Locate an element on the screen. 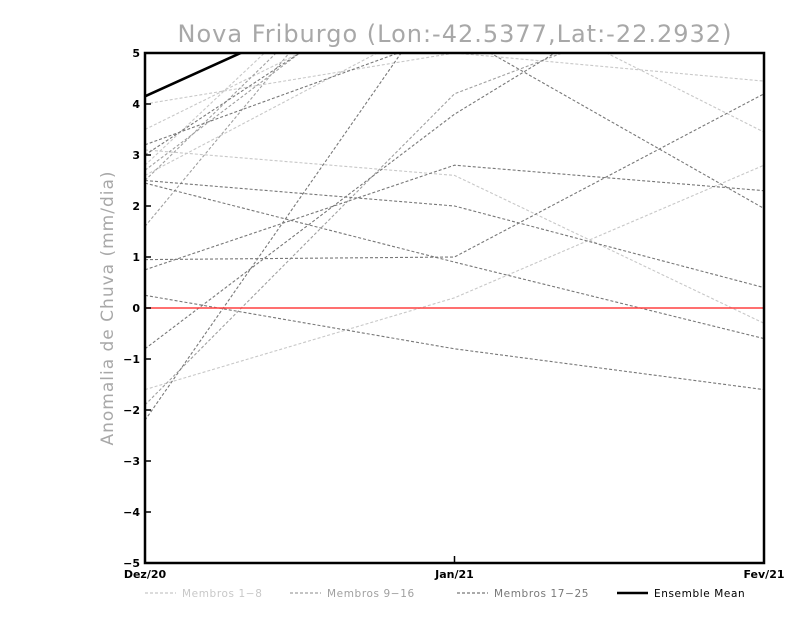 The image size is (800, 618). y-tick-label: −4 is located at coordinates (131, 512).